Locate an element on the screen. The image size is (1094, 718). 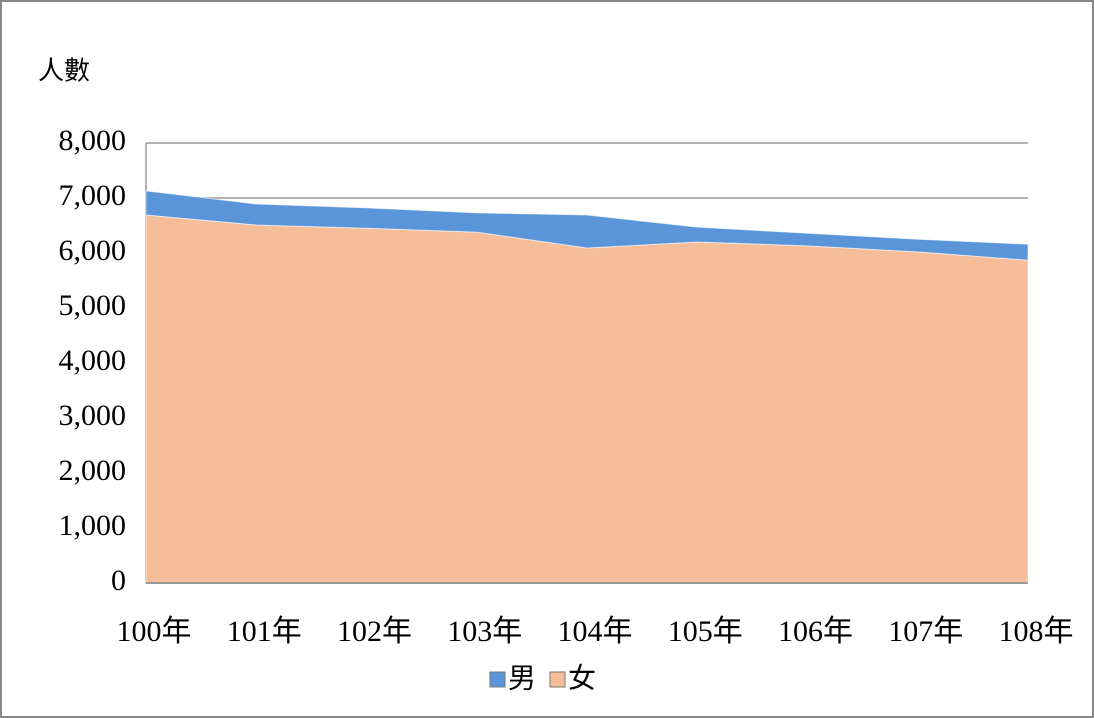
y-tick-label: 7,000 is located at coordinates (93, 195).